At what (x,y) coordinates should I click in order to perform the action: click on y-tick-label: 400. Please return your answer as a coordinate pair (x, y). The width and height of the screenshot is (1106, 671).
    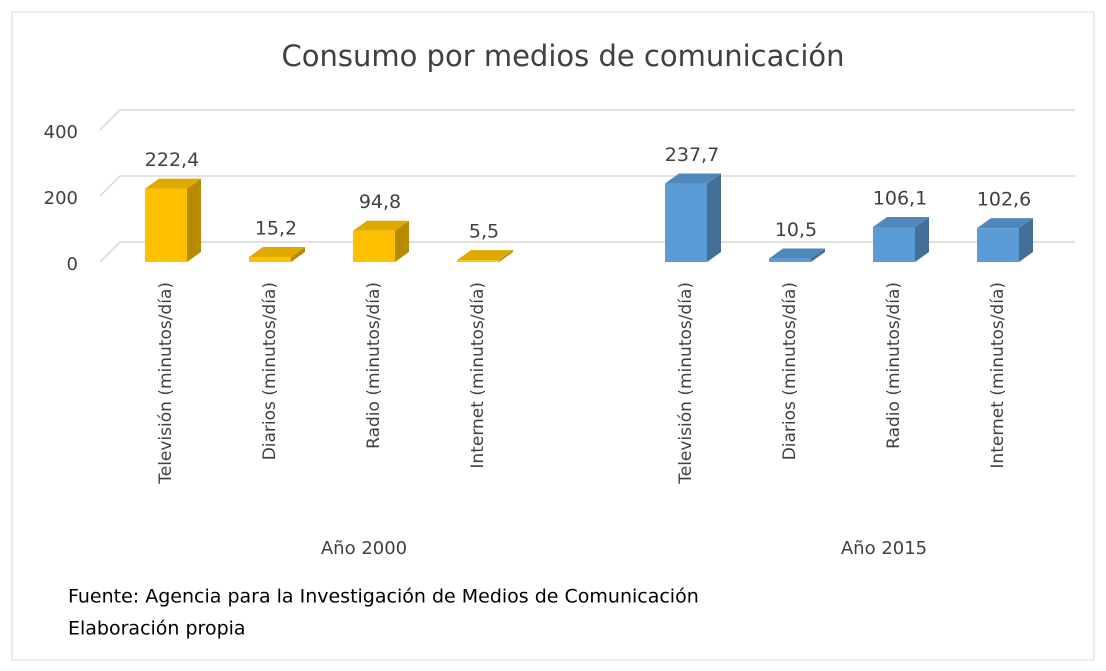
    Looking at the image, I should click on (61, 132).